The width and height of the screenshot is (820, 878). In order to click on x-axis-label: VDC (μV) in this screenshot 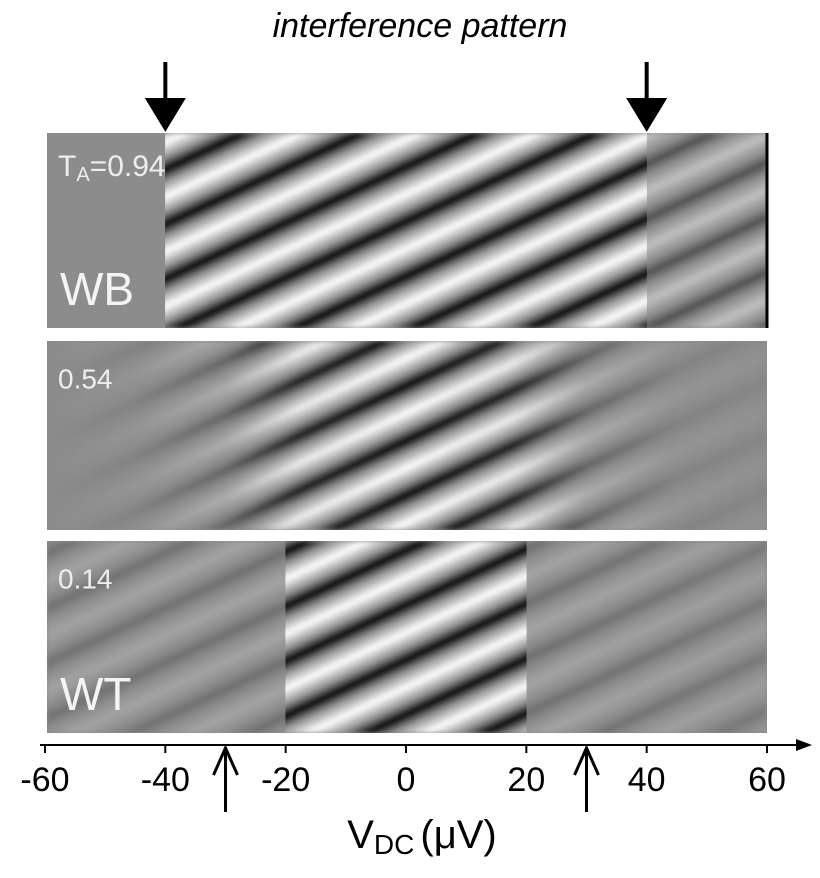, I will do `click(422, 837)`.